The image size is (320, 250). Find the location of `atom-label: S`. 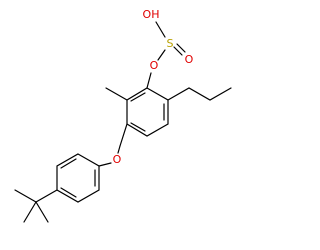

atom-label: S is located at coordinates (170, 43).